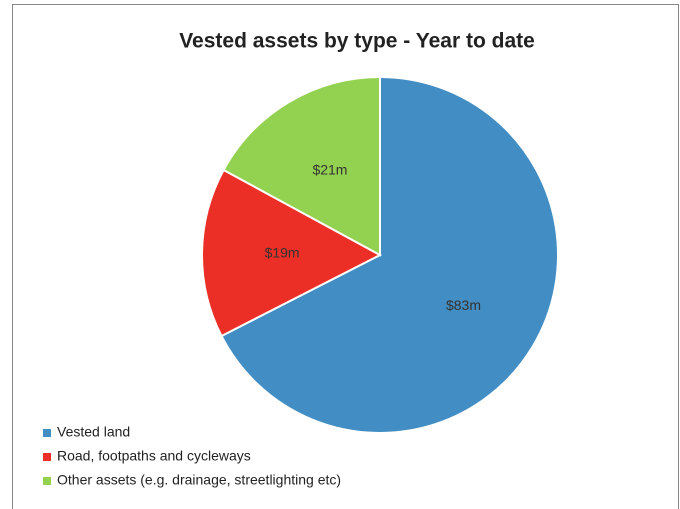  What do you see at coordinates (154, 456) in the screenshot?
I see `legend-label: Road, footpaths and cycleways` at bounding box center [154, 456].